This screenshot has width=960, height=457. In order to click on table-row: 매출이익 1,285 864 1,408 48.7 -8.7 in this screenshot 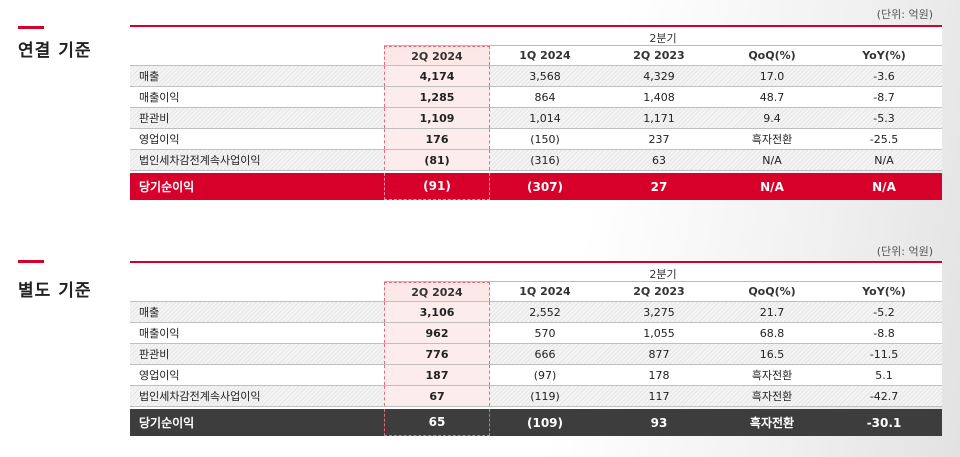, I will do `click(536, 97)`.